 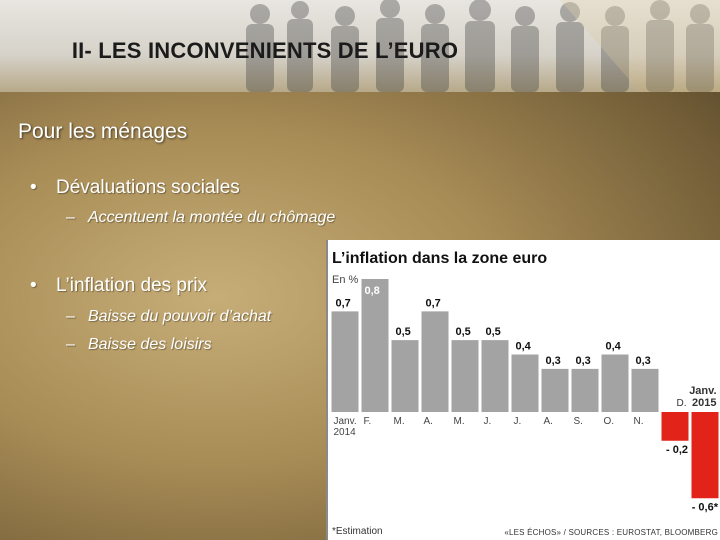 What do you see at coordinates (103, 131) in the screenshot?
I see `section-heading: Pour les ménages` at bounding box center [103, 131].